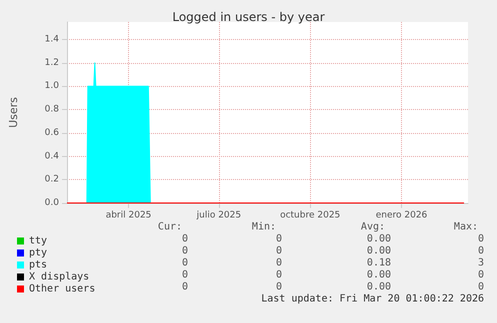 The image size is (497, 323). What do you see at coordinates (372, 299) in the screenshot?
I see `text: Last update: Fri Mar 20 01:00:22 2026` at bounding box center [372, 299].